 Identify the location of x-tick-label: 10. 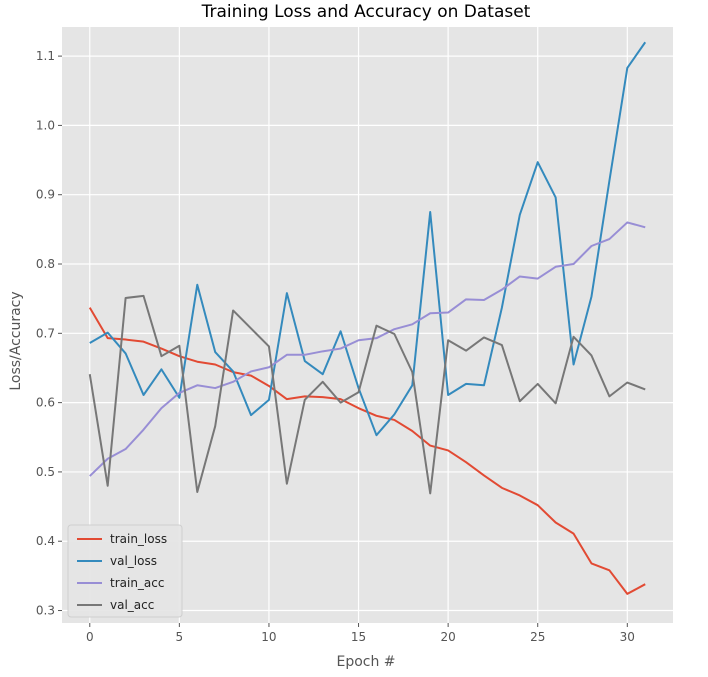
(268, 637).